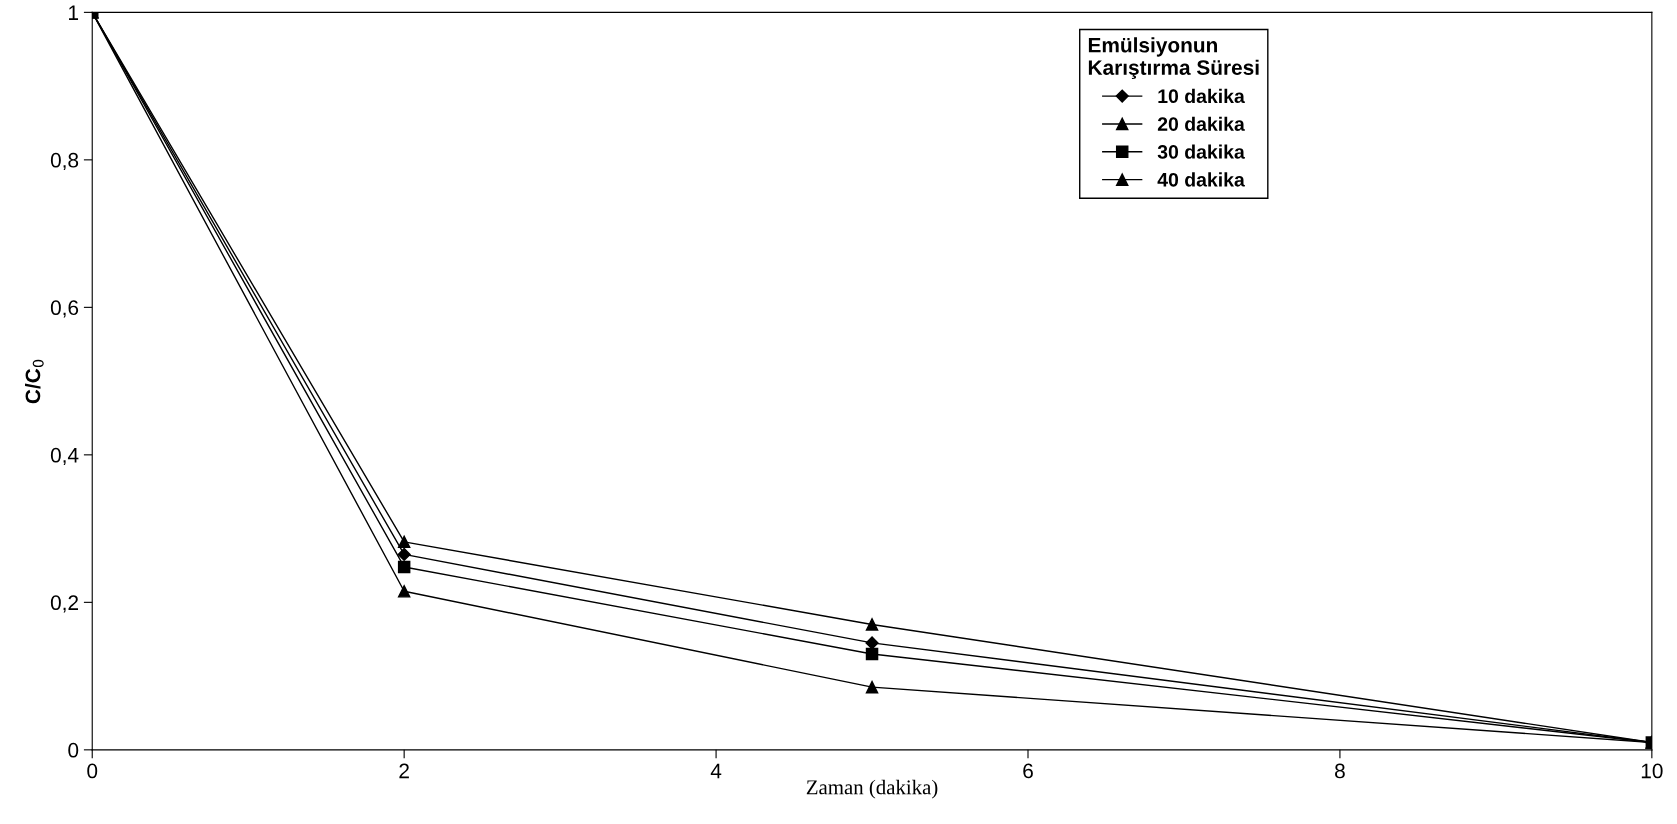 The width and height of the screenshot is (1677, 824). I want to click on y-axis-title: C/C$_{0}$, so click(34, 381).